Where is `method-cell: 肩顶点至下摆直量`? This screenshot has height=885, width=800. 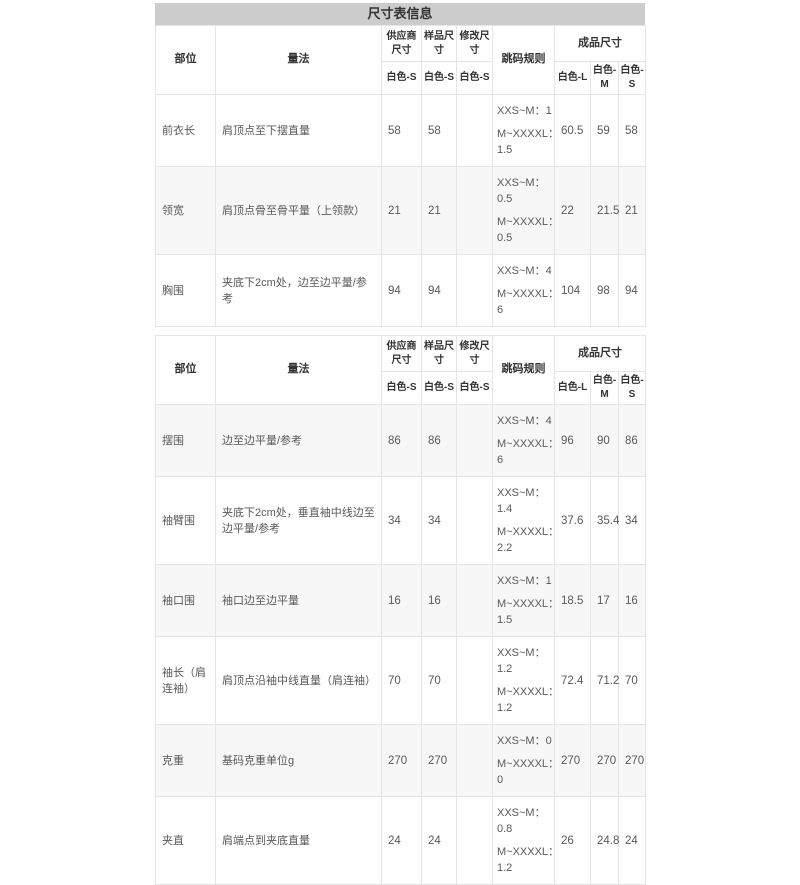
method-cell: 肩顶点至下摆直量 is located at coordinates (298, 130).